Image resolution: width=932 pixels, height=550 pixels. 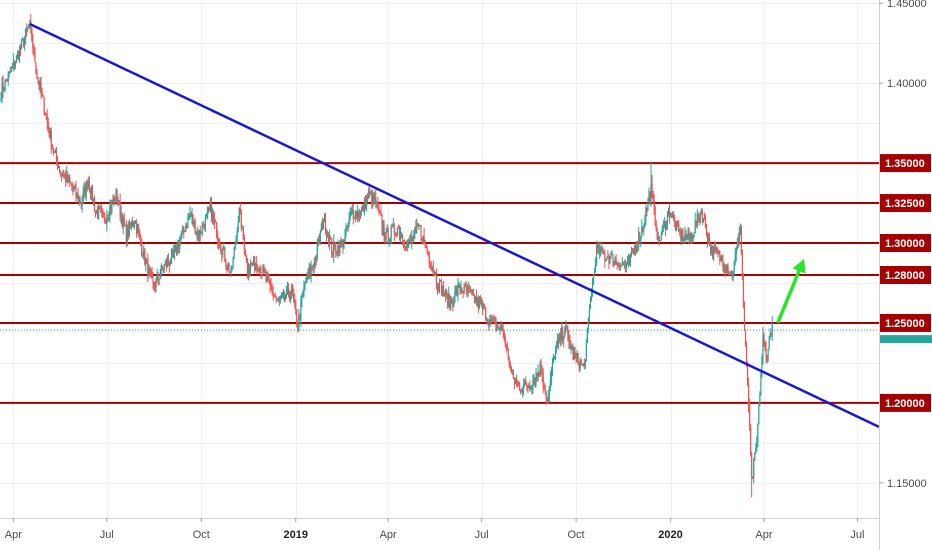 I want to click on current-price-marker, so click(x=906, y=339).